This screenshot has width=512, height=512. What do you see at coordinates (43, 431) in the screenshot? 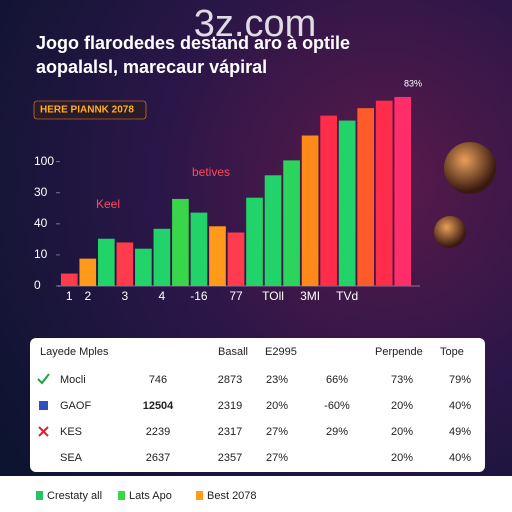
I see `icon-x` at bounding box center [43, 431].